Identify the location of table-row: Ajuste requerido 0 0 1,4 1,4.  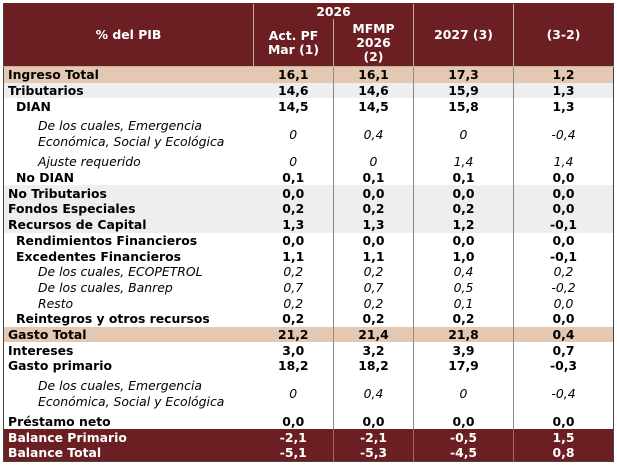
(308, 162).